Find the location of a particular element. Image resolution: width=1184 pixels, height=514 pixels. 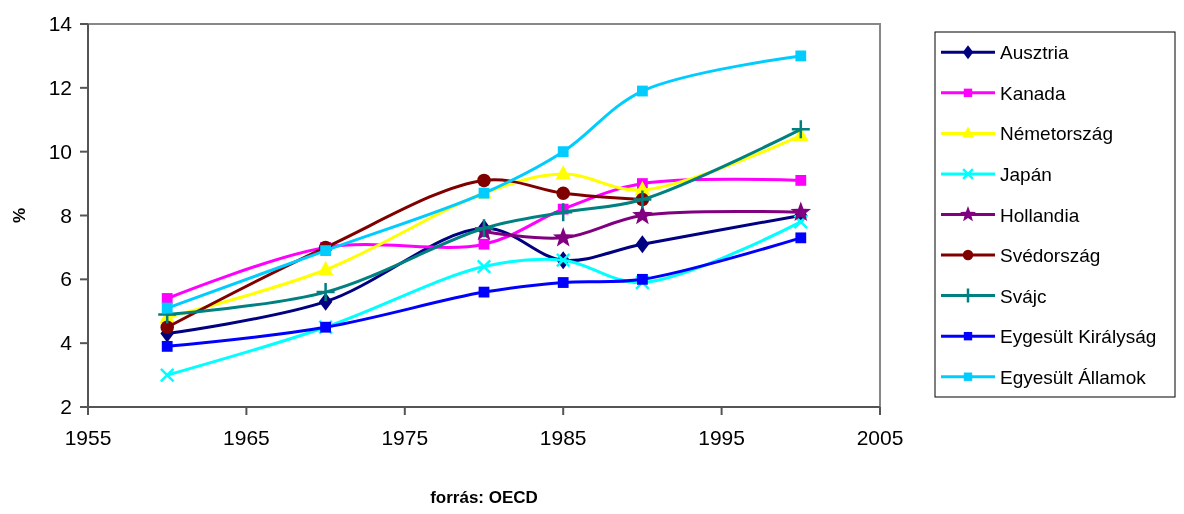

x-tick-label: 1965 is located at coordinates (246, 437).